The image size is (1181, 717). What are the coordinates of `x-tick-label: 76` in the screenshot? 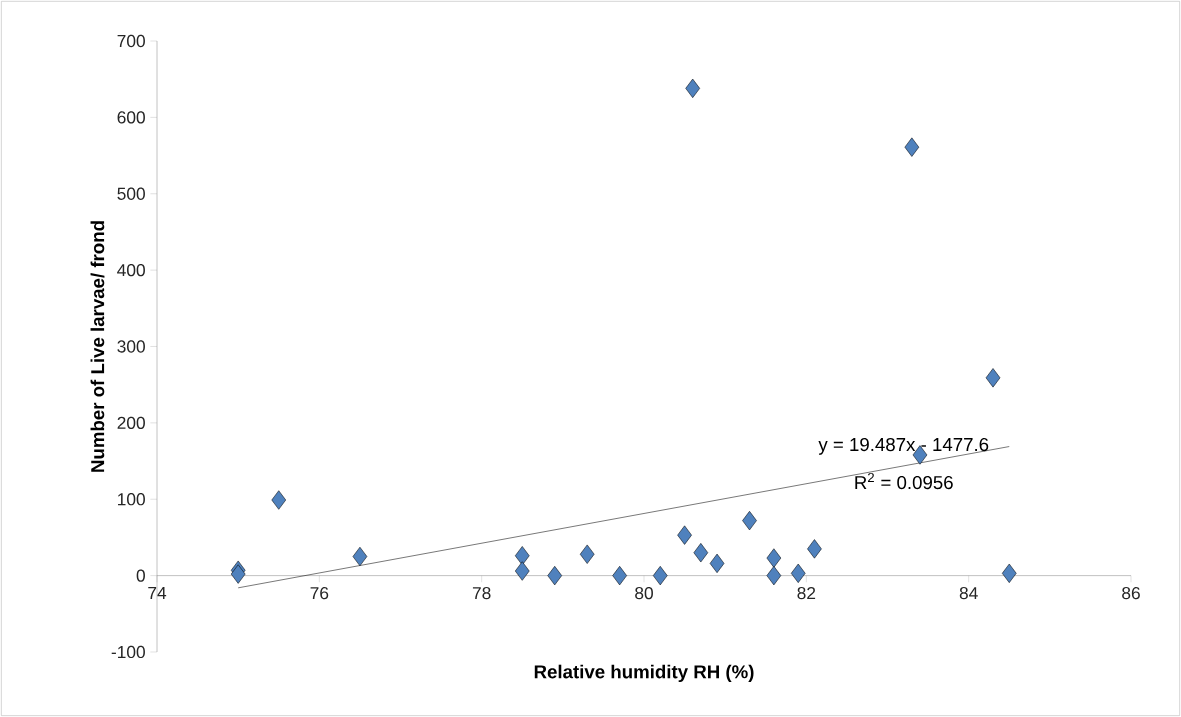 It's located at (319, 593).